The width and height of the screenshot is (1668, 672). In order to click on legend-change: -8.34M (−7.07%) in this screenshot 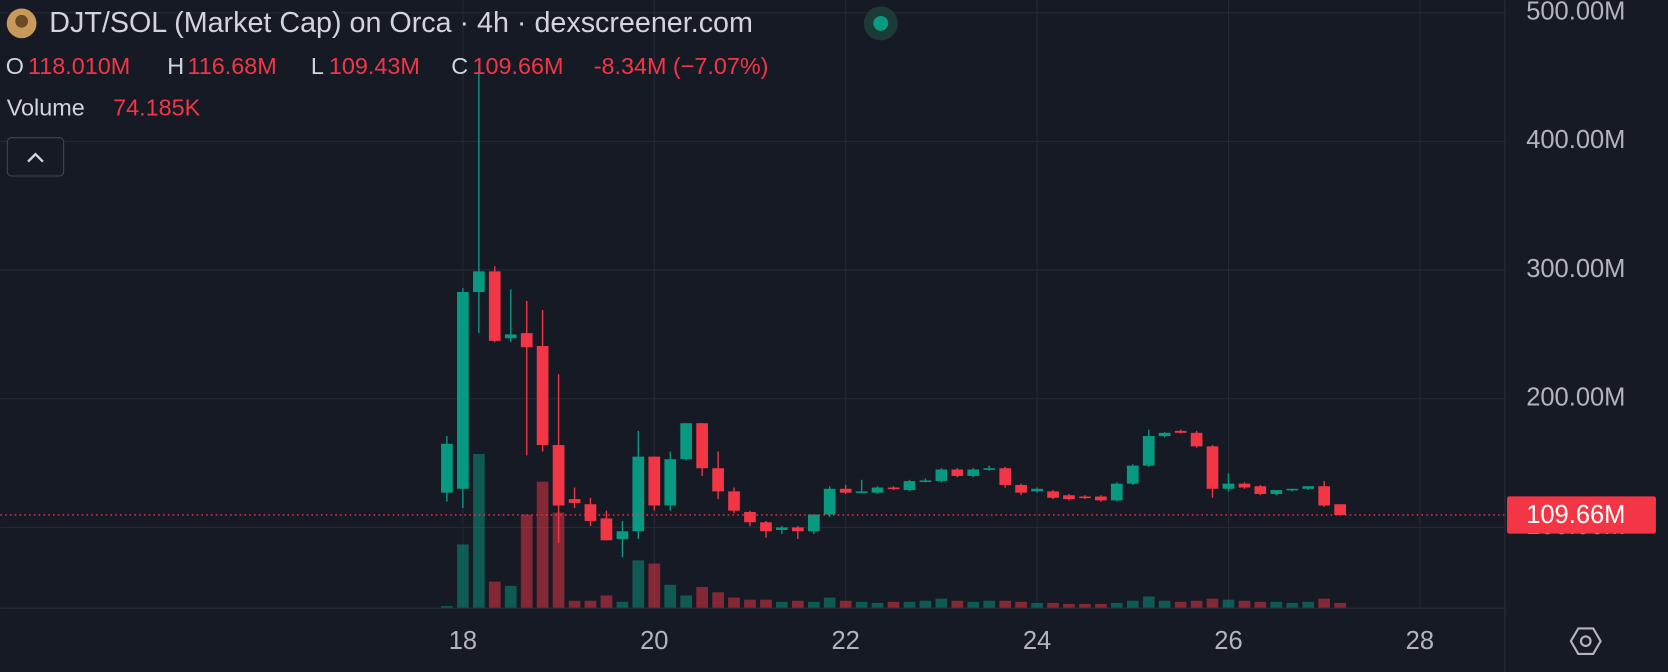, I will do `click(681, 66)`.